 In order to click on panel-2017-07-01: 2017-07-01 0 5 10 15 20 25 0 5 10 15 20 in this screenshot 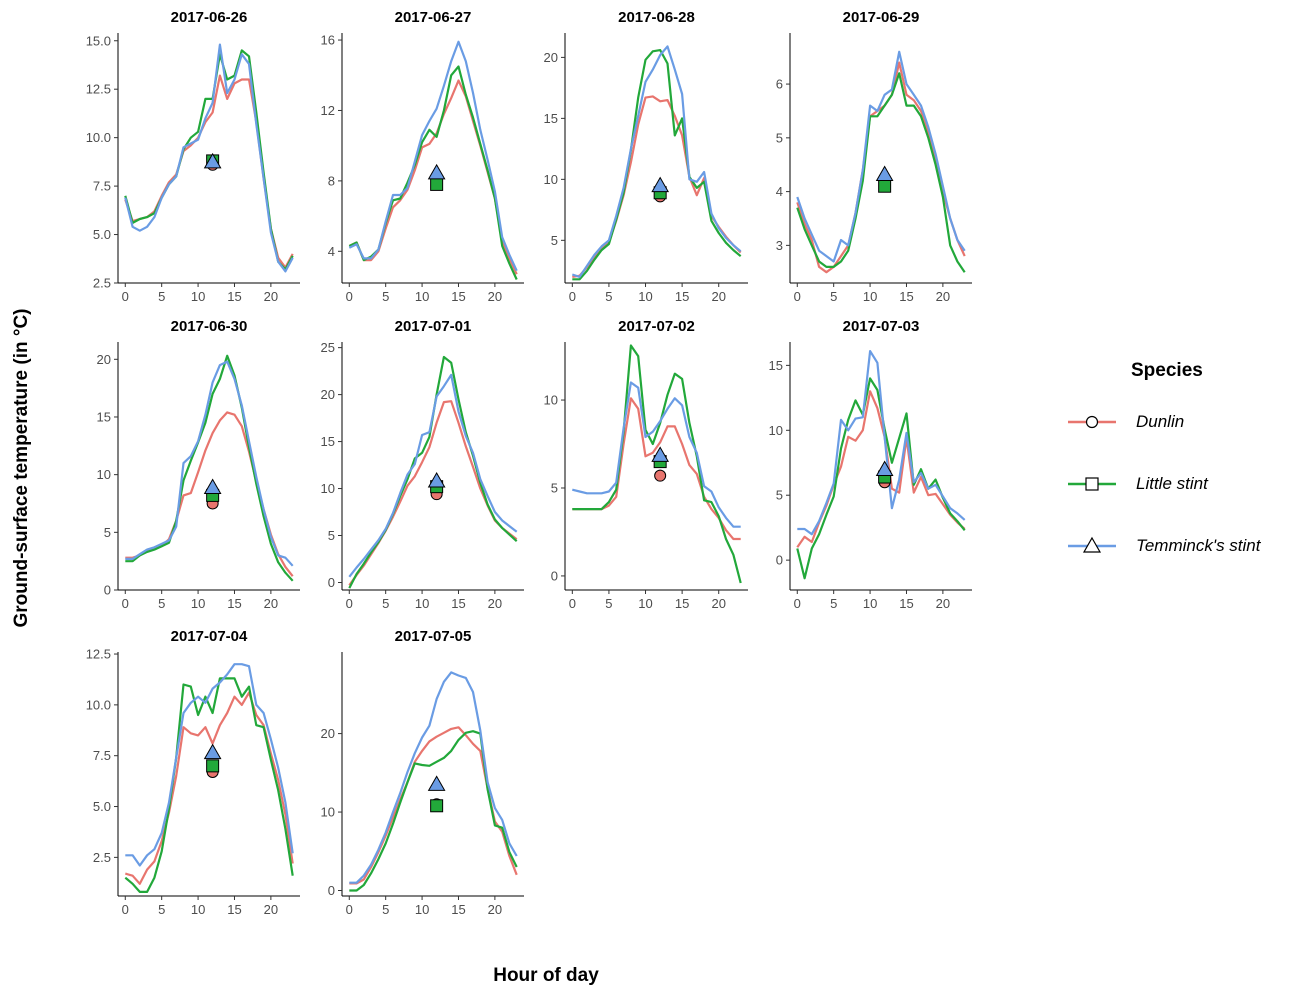, I will do `click(422, 464)`.